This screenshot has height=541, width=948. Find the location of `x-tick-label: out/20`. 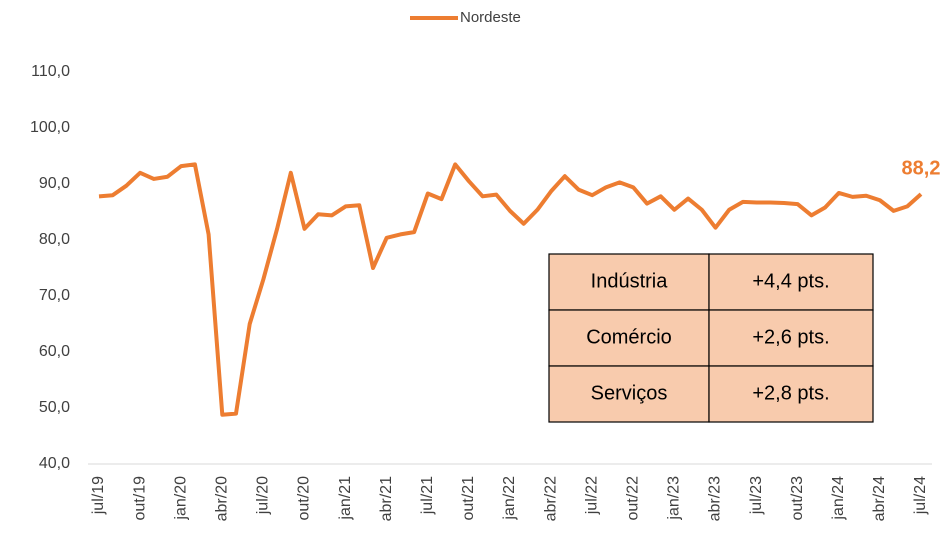

x-tick-label: out/20 is located at coordinates (304, 498).